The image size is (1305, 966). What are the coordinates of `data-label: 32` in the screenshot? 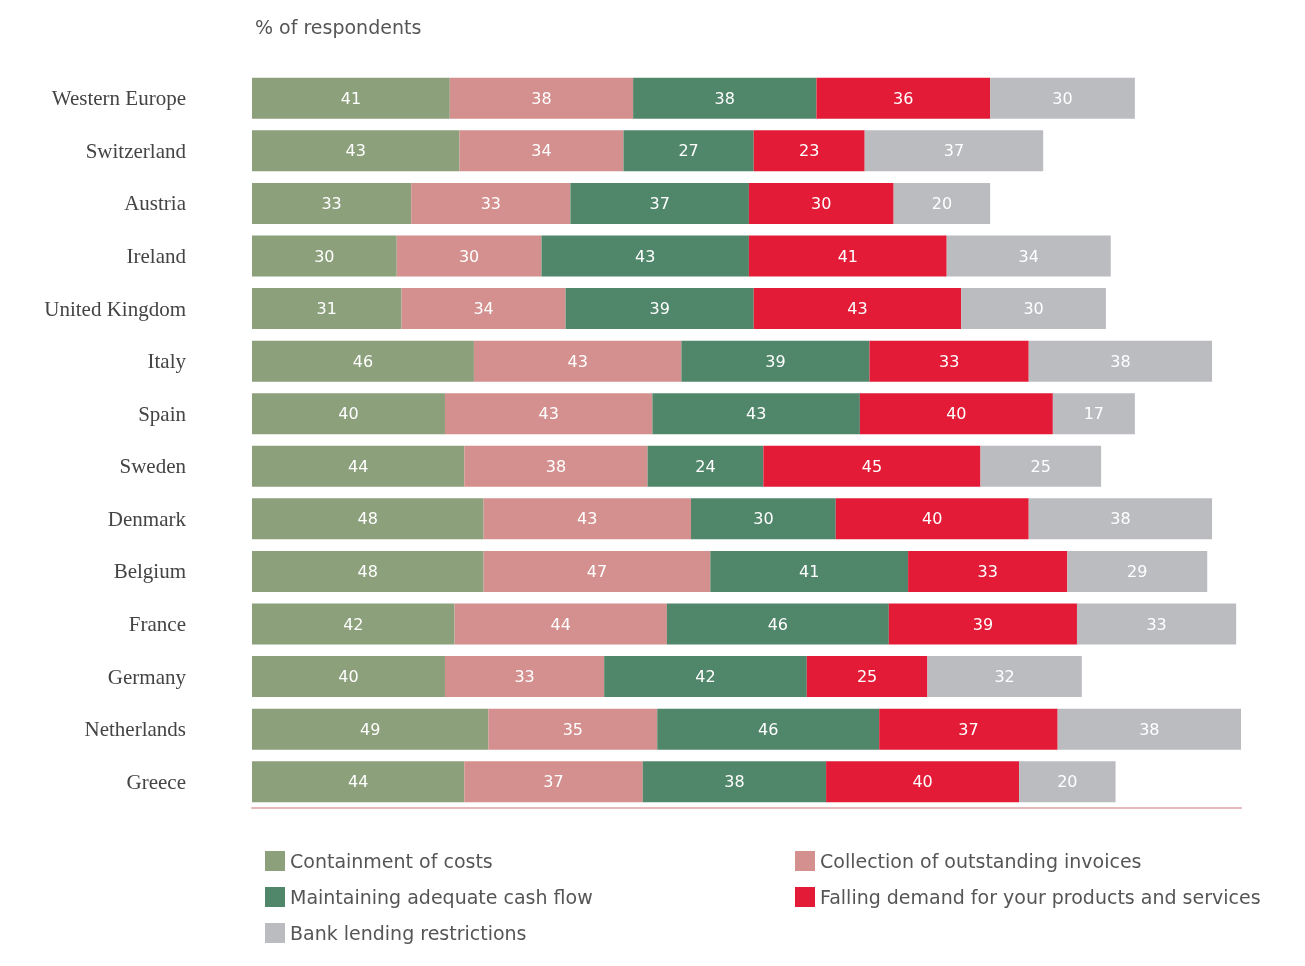 It's located at (1004, 677).